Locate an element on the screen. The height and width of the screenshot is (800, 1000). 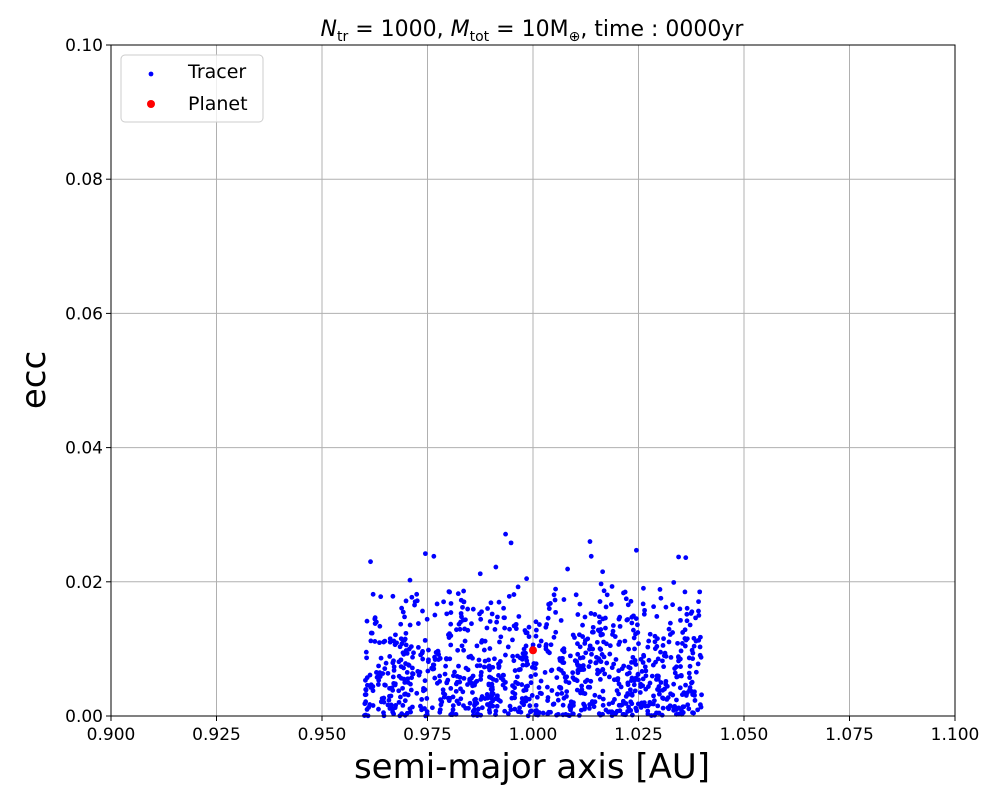
x-tick-label: 1.100 is located at coordinates (955, 735).